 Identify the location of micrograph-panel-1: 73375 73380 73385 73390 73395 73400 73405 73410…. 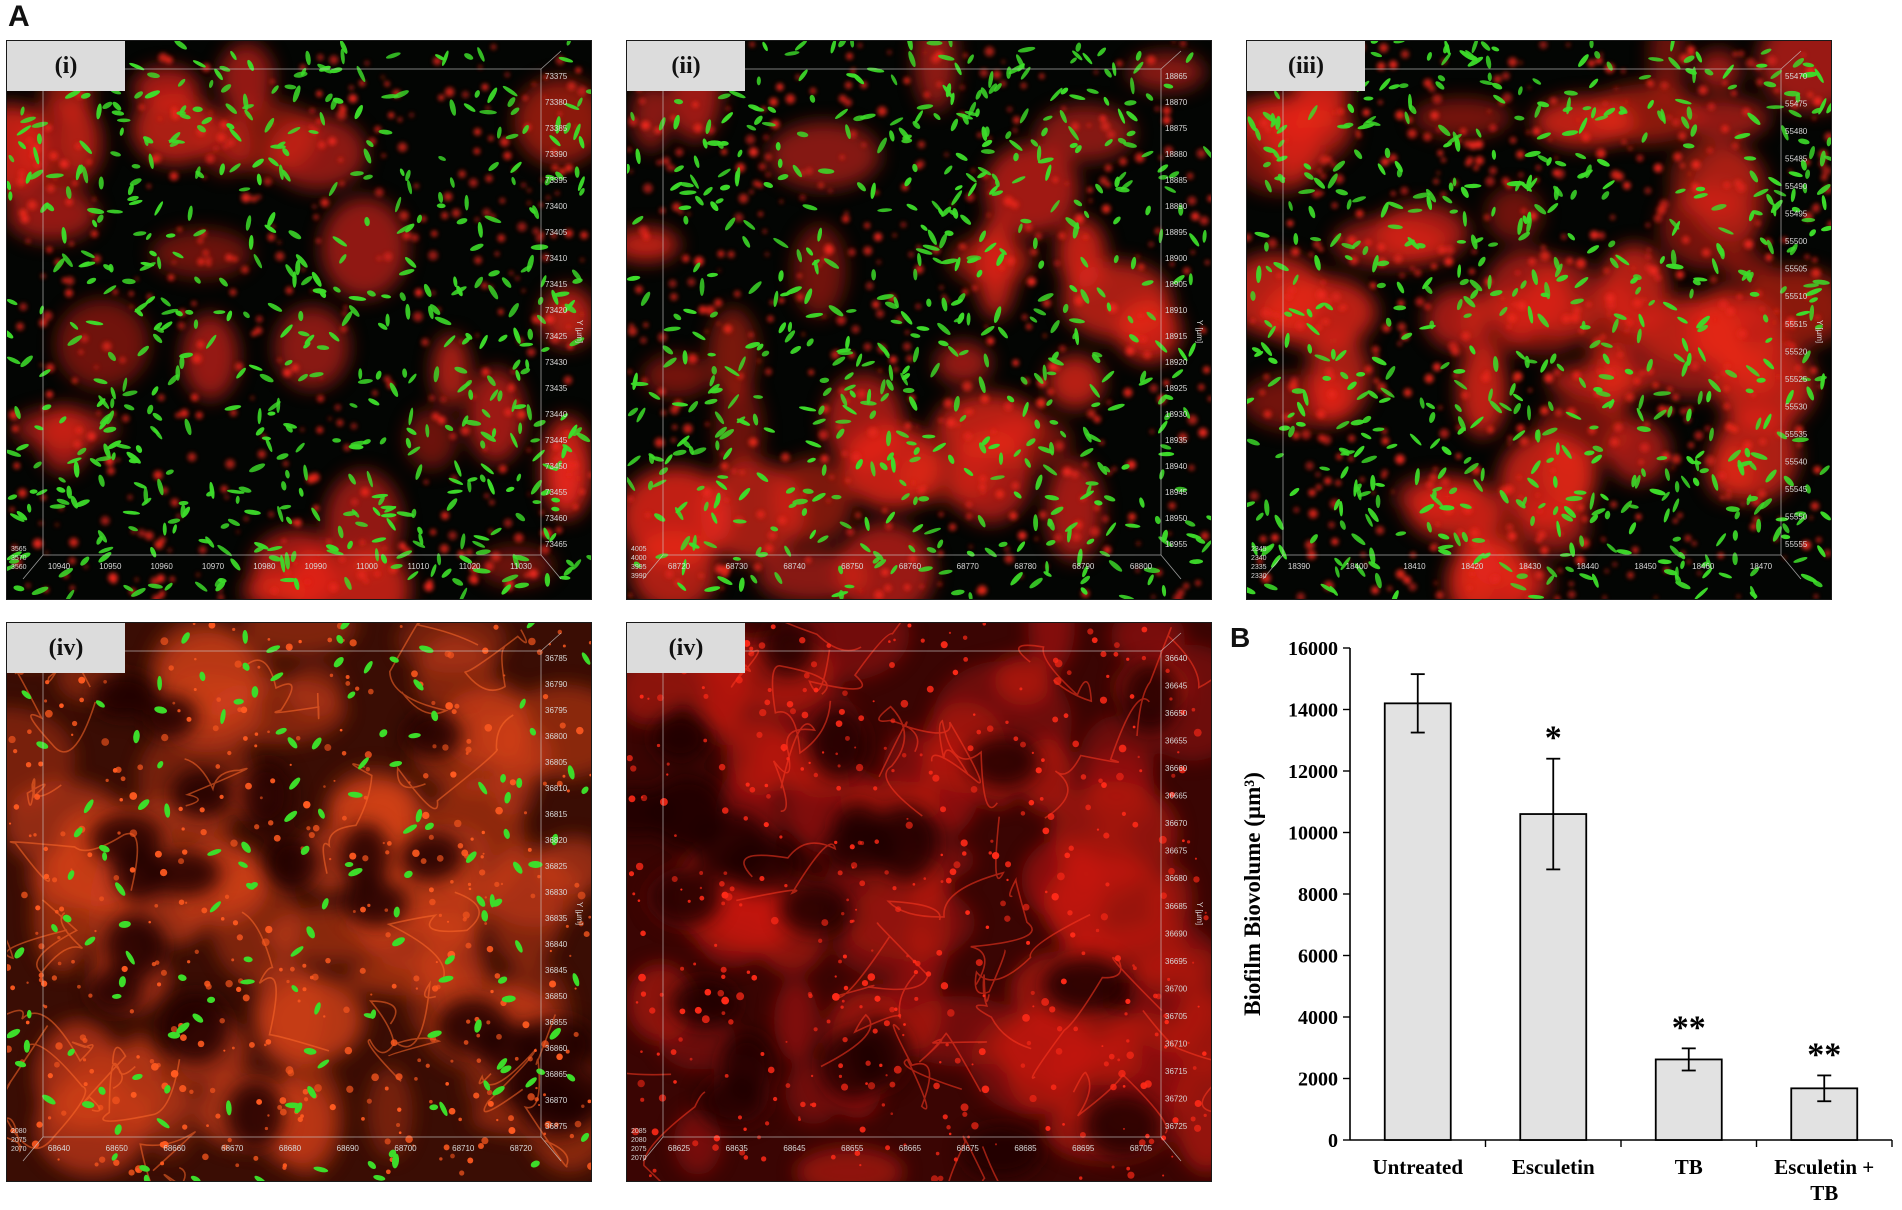
(299, 320).